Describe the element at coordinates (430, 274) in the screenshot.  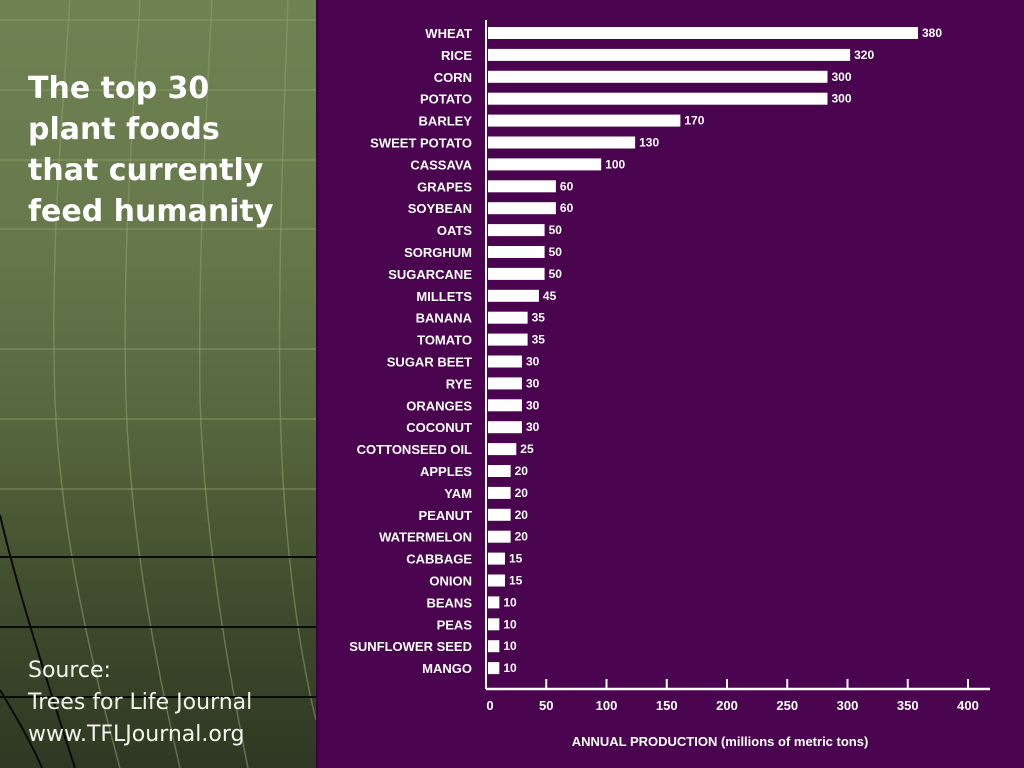
I see `category-label: SUGARCANE` at that location.